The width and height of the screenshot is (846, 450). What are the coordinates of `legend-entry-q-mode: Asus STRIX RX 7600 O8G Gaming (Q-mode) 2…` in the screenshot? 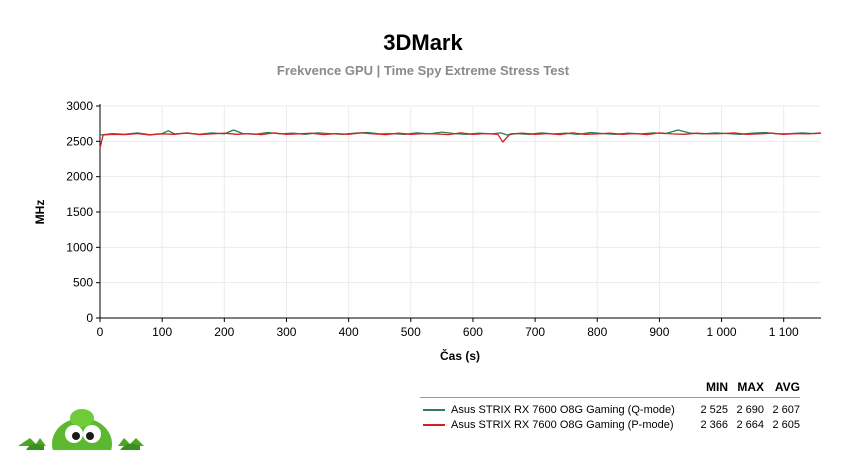 It's located at (610, 409).